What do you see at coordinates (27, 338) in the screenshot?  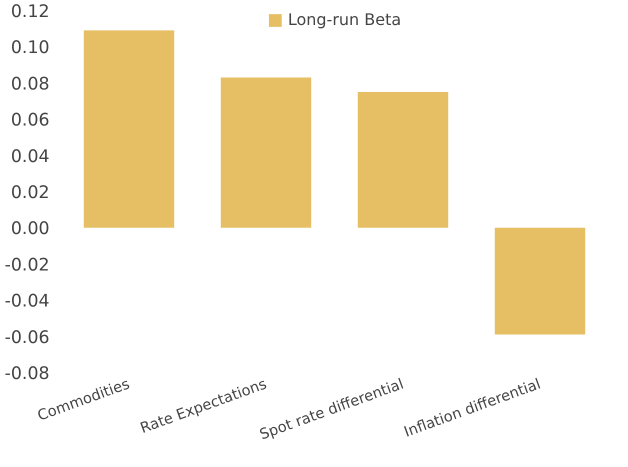 I see `y-tick-label: -0.06` at bounding box center [27, 338].